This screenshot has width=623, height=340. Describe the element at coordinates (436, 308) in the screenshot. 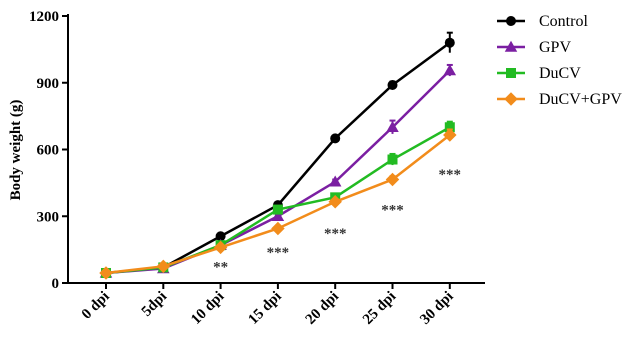

I see `x-tick-label: 30 dpi` at that location.